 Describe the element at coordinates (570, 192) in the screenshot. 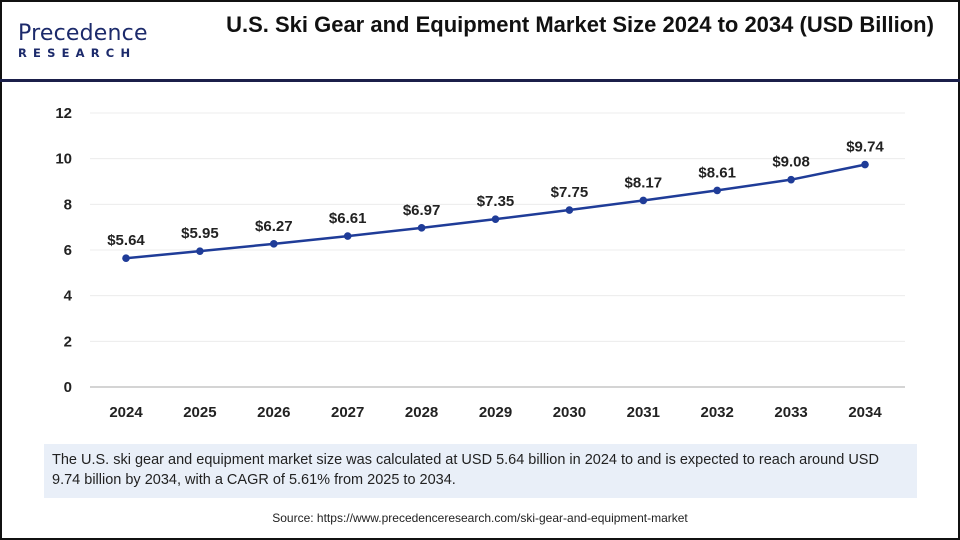

I see `data-label: $7.75` at that location.